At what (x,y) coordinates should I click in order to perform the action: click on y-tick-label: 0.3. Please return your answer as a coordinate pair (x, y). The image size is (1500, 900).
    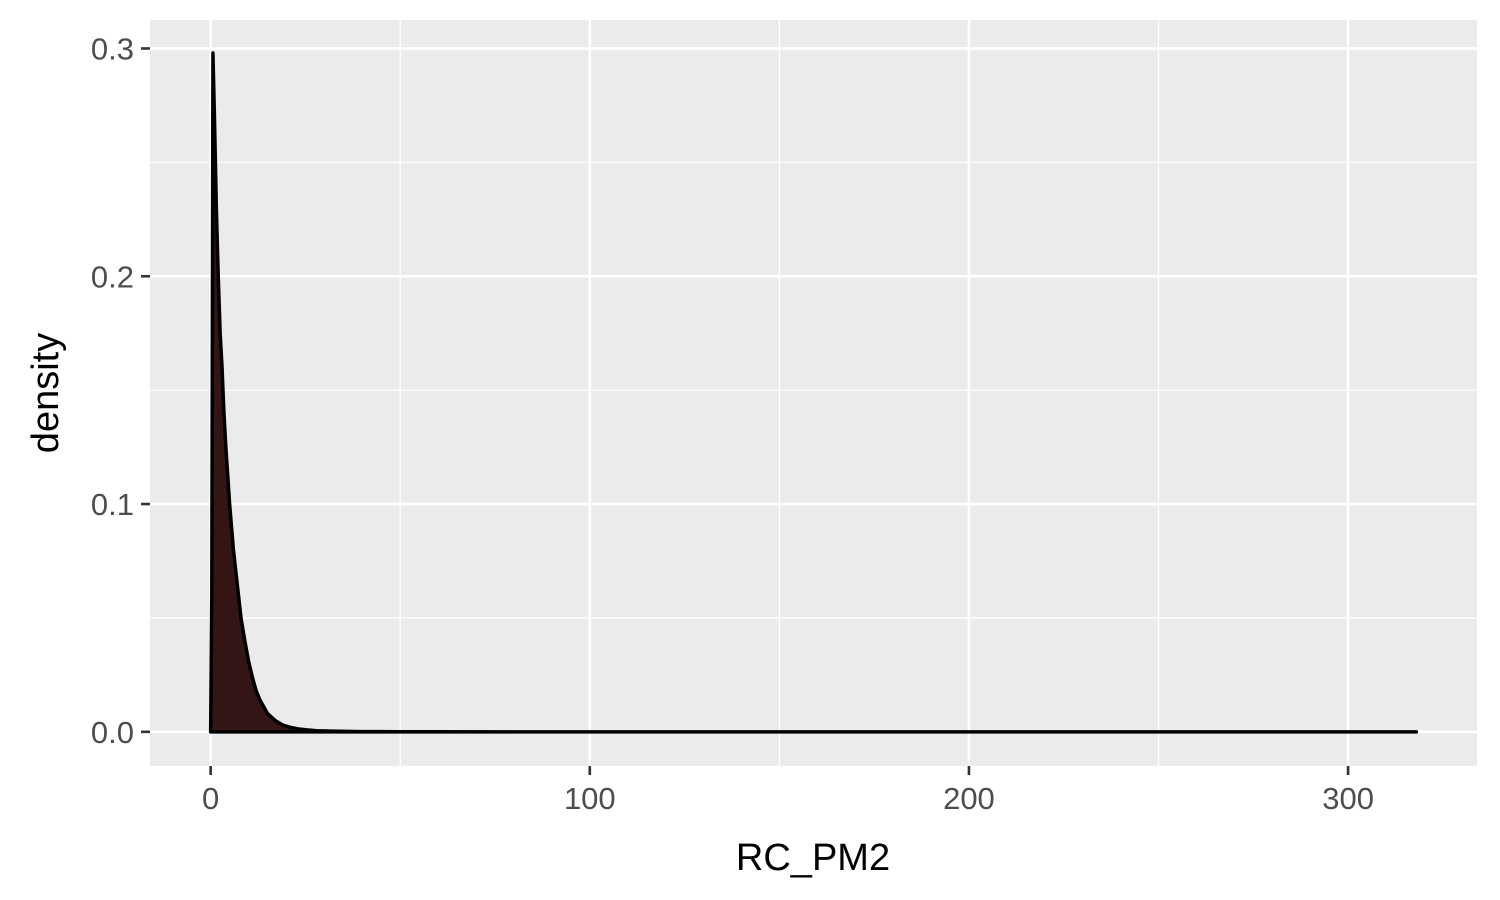
    Looking at the image, I should click on (112, 48).